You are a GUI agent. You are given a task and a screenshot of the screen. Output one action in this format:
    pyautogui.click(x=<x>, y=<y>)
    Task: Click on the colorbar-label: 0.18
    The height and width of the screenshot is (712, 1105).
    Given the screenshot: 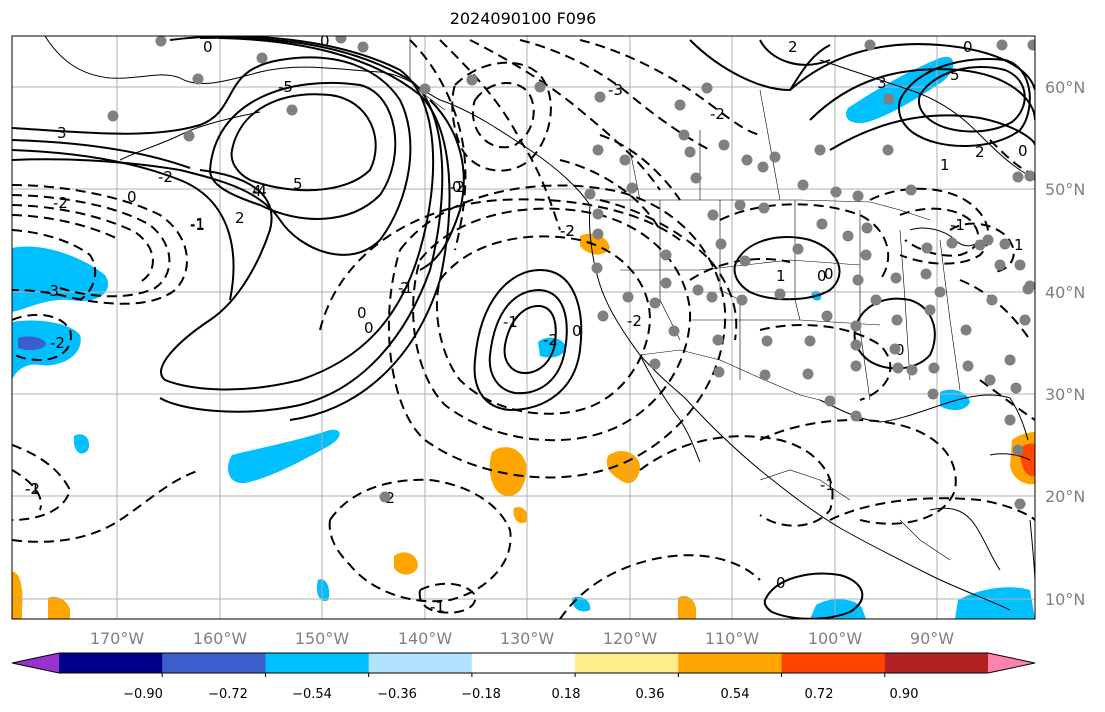 What is the action you would take?
    pyautogui.click(x=566, y=694)
    